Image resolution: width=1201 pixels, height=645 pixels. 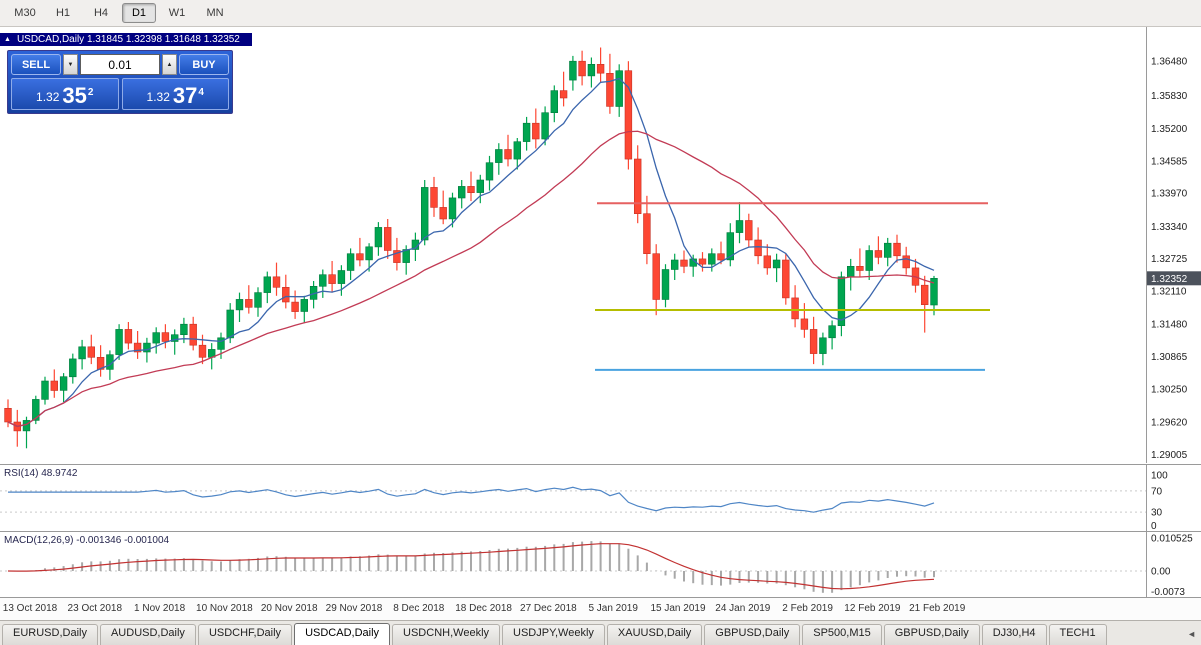 I want to click on sell-button: SELL, so click(x=36, y=64).